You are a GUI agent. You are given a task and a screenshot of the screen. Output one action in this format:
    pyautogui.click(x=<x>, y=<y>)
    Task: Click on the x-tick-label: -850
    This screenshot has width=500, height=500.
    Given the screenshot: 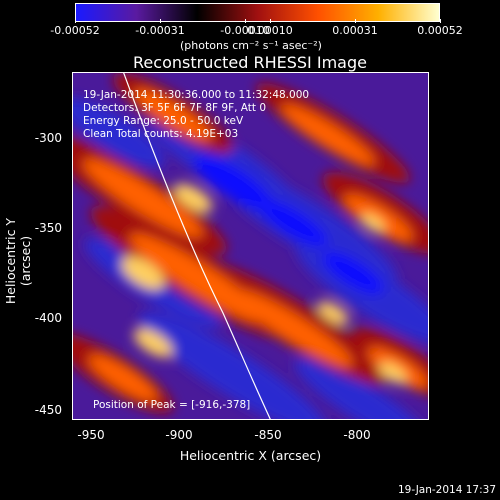 What is the action you would take?
    pyautogui.click(x=268, y=435)
    